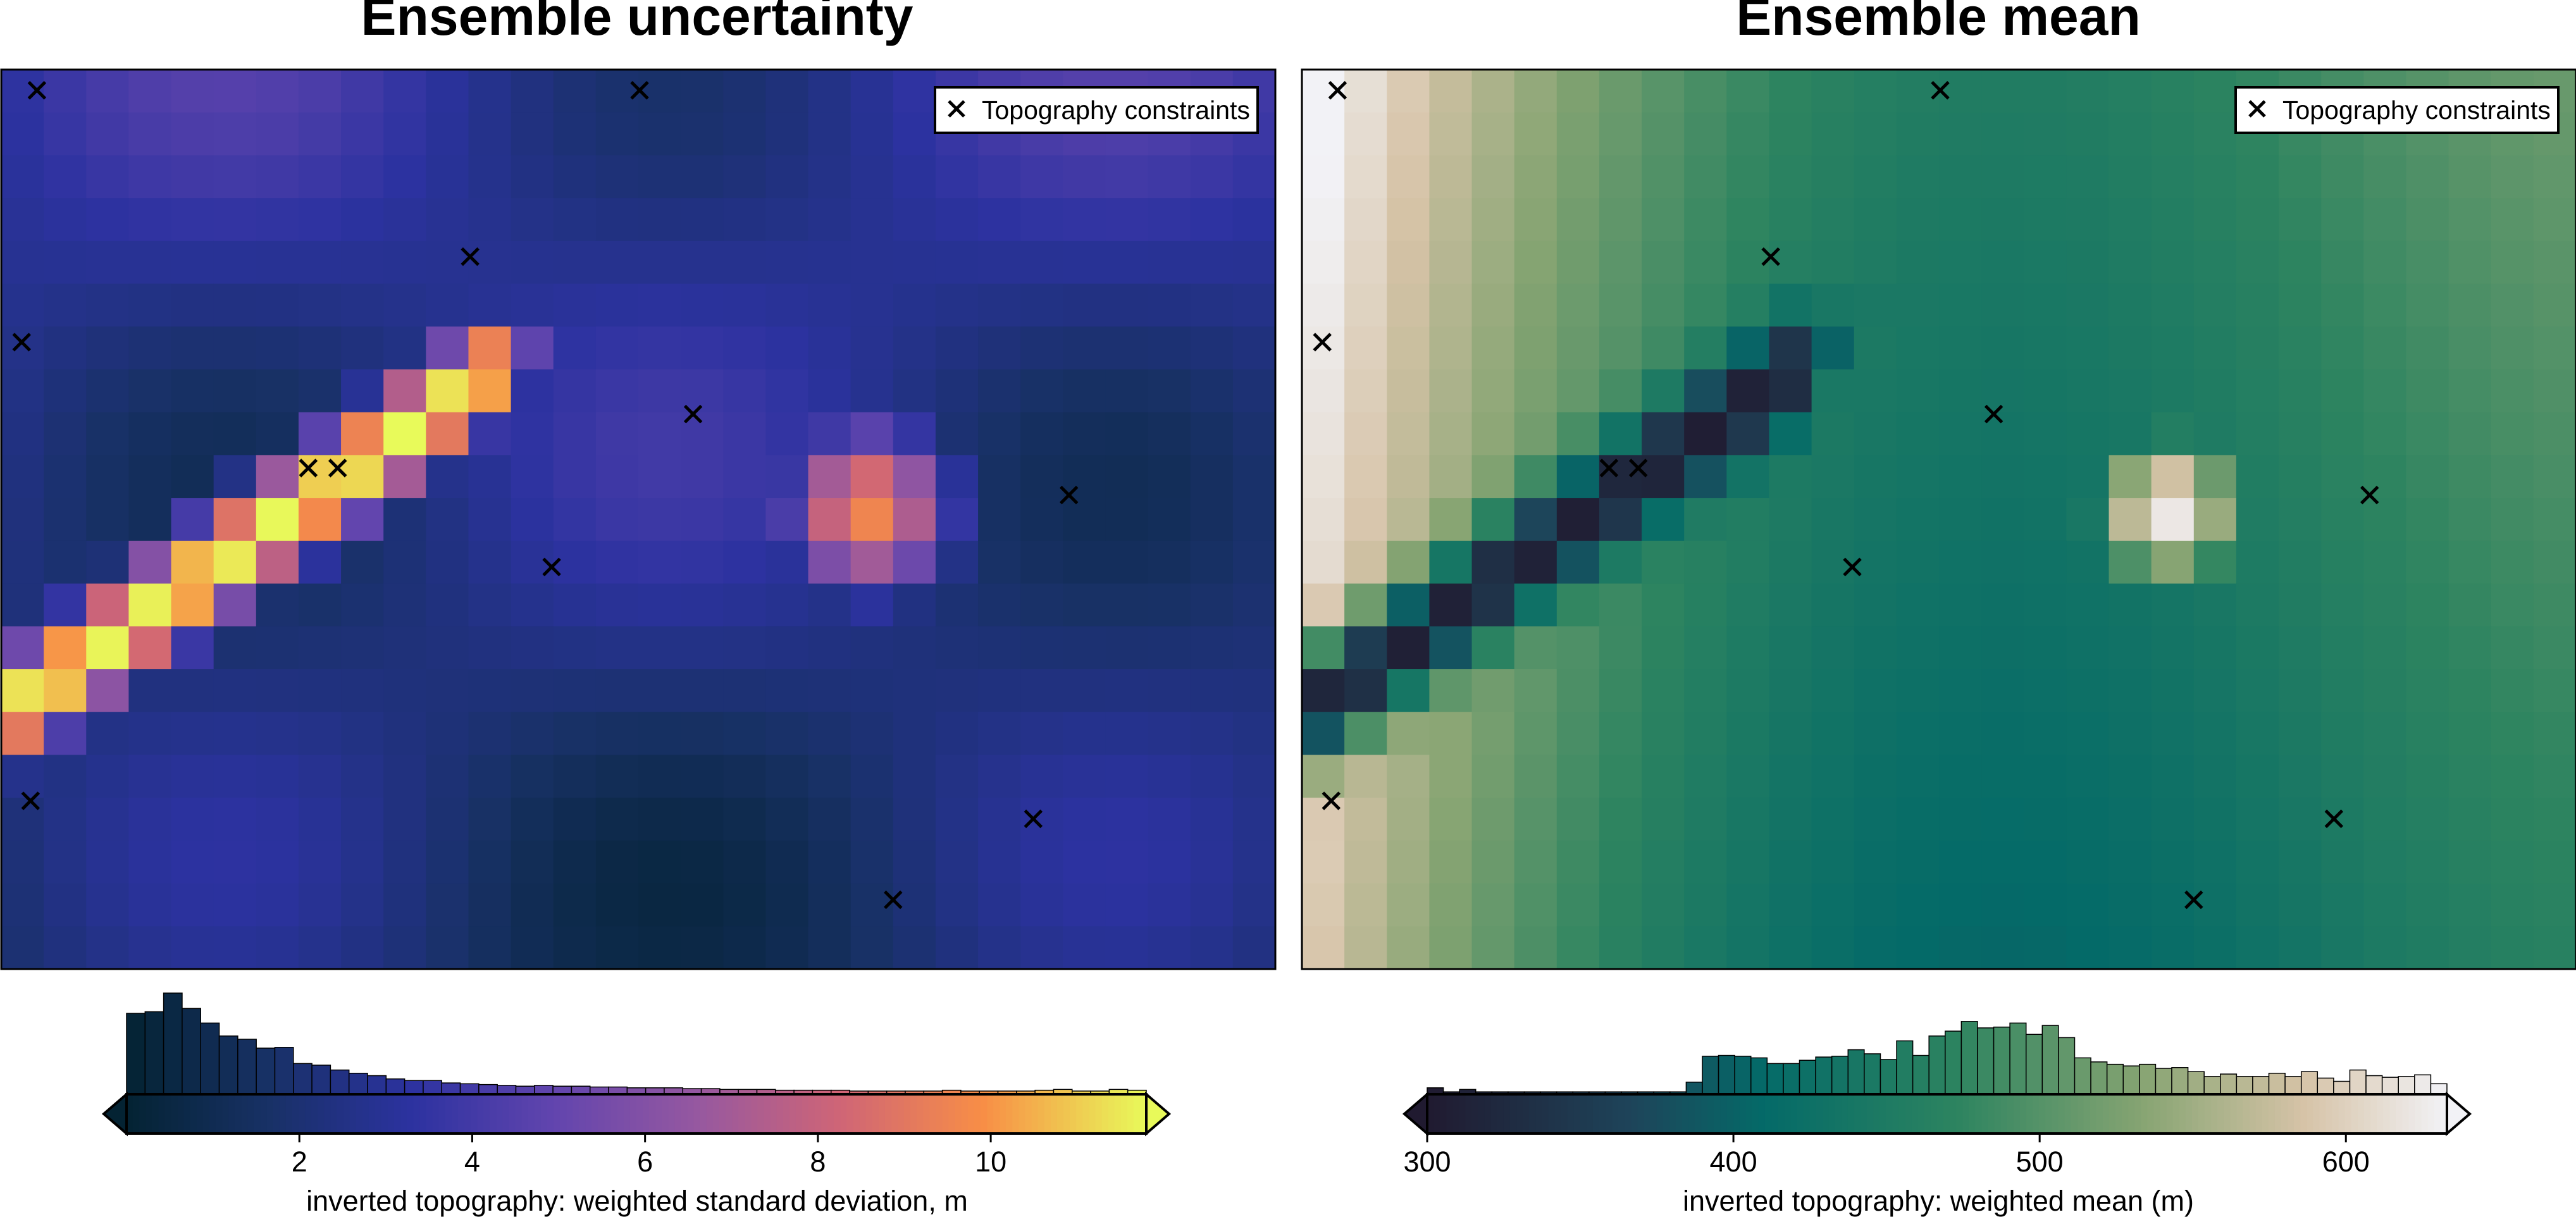 The image size is (2576, 1217). I want to click on legend-box, so click(2397, 110).